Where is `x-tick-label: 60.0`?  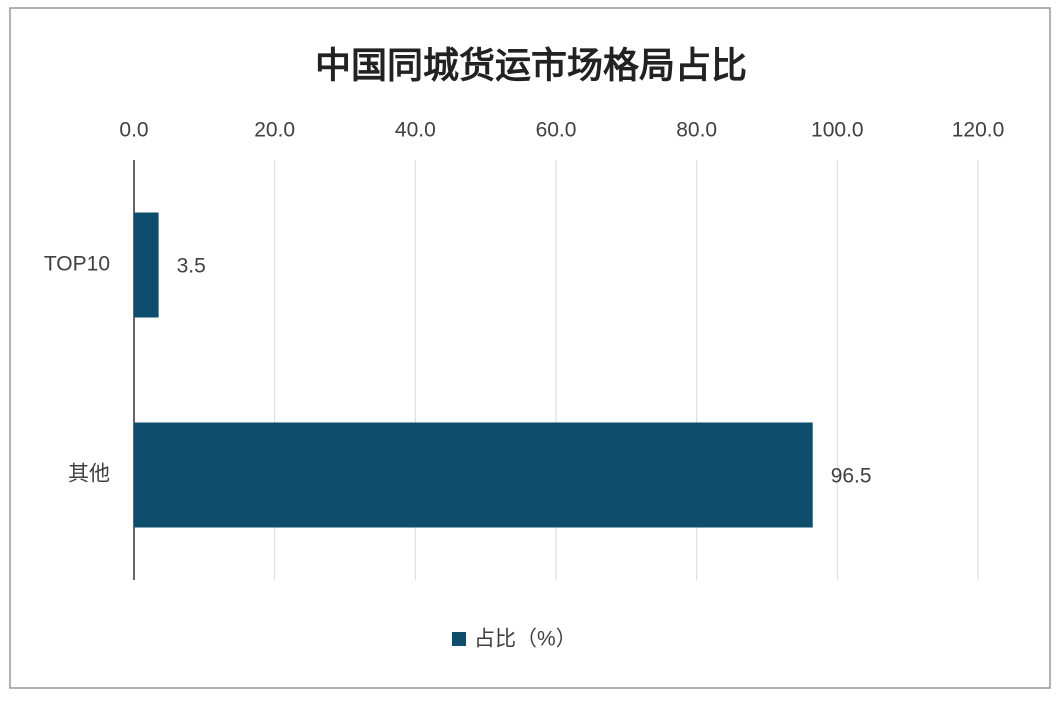
x-tick-label: 60.0 is located at coordinates (556, 130).